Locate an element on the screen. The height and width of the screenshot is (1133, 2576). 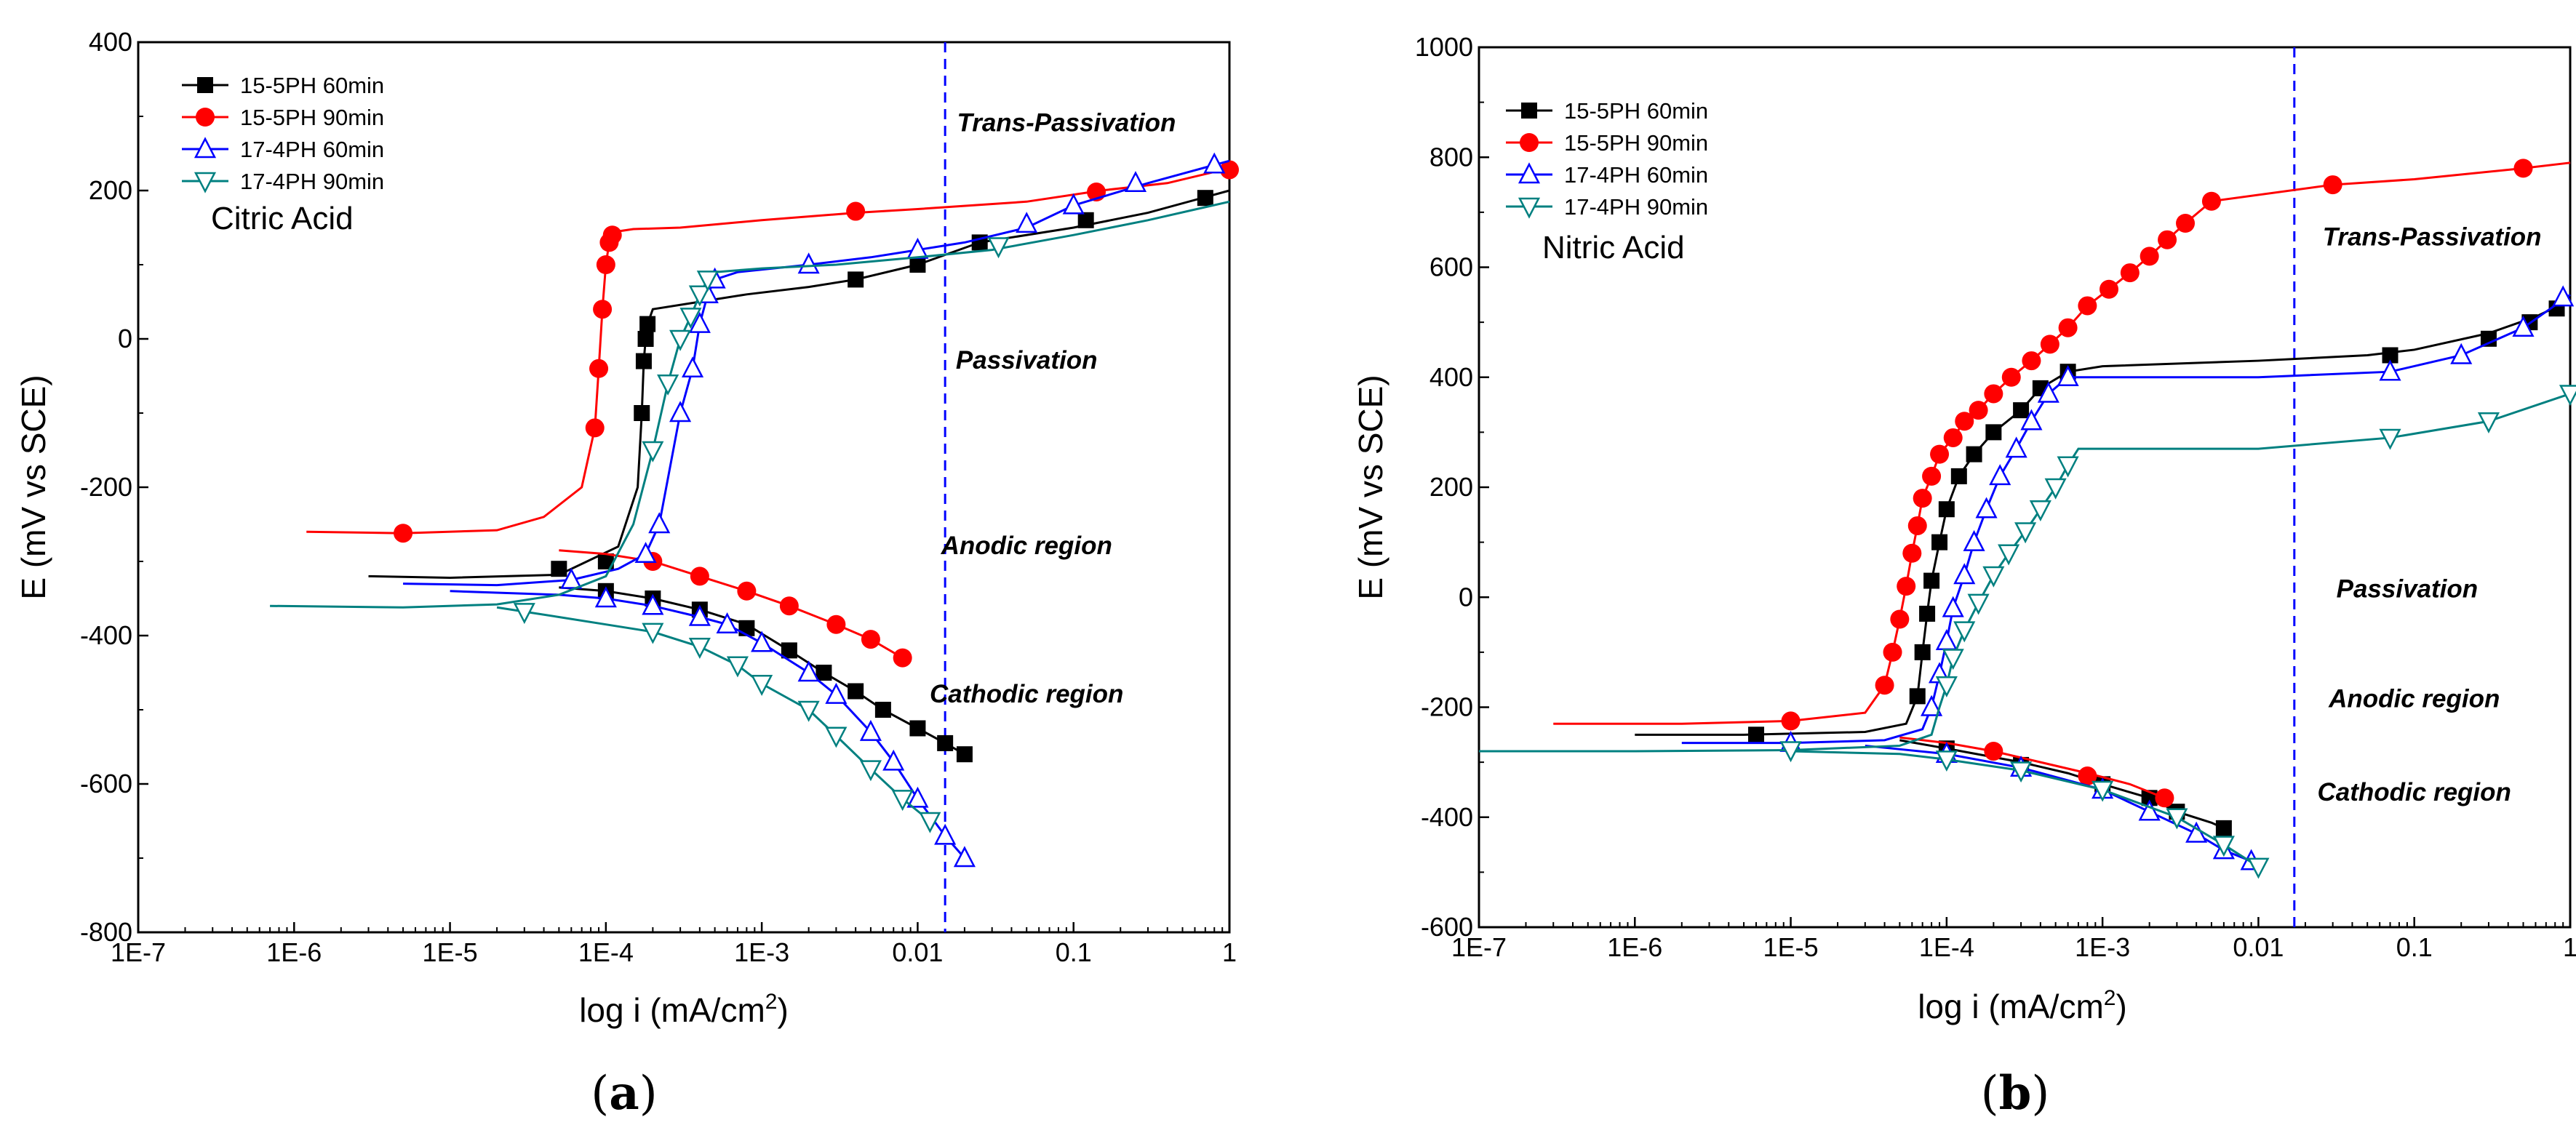
y-tick-label: -800 is located at coordinates (106, 932).